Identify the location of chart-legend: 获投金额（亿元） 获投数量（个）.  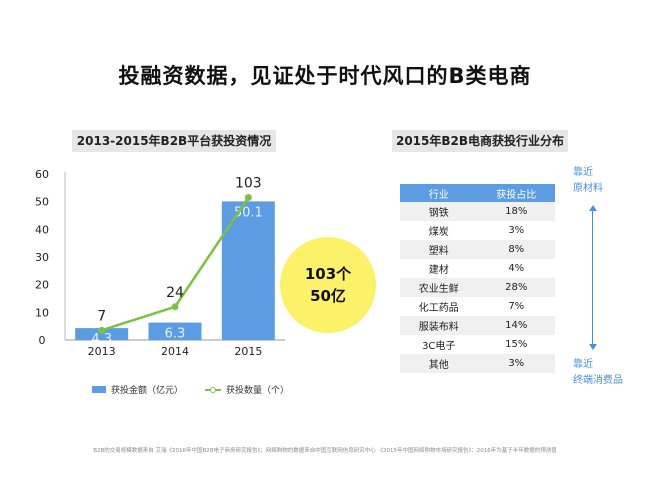
(190, 389).